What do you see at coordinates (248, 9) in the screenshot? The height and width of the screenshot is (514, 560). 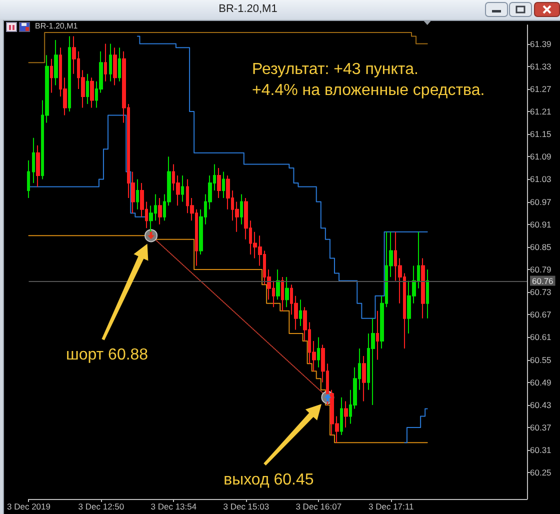 I see `chart-title: BR-1.20,M1` at bounding box center [248, 9].